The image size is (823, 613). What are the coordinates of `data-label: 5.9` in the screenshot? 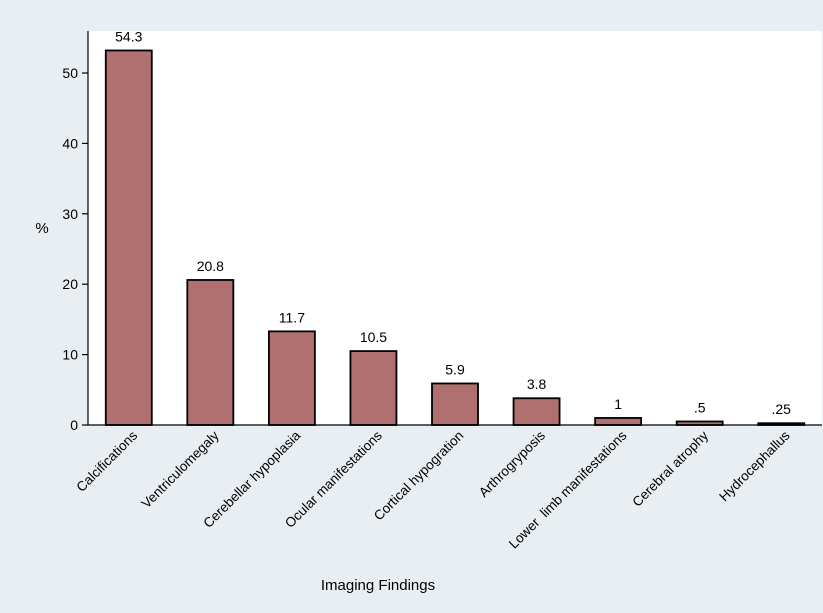 It's located at (455, 369).